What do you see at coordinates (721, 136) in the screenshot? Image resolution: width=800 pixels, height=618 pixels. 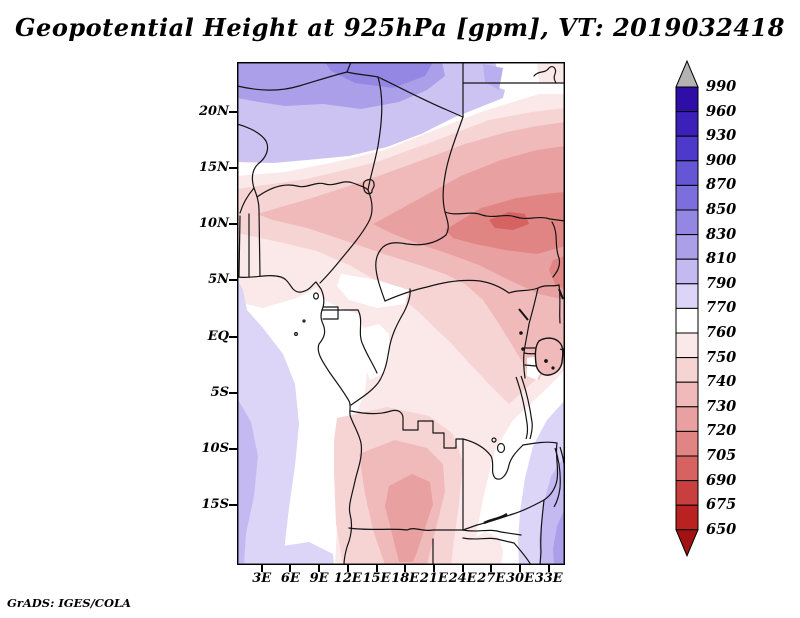 I see `colorbar-tick-label: 930` at bounding box center [721, 136].